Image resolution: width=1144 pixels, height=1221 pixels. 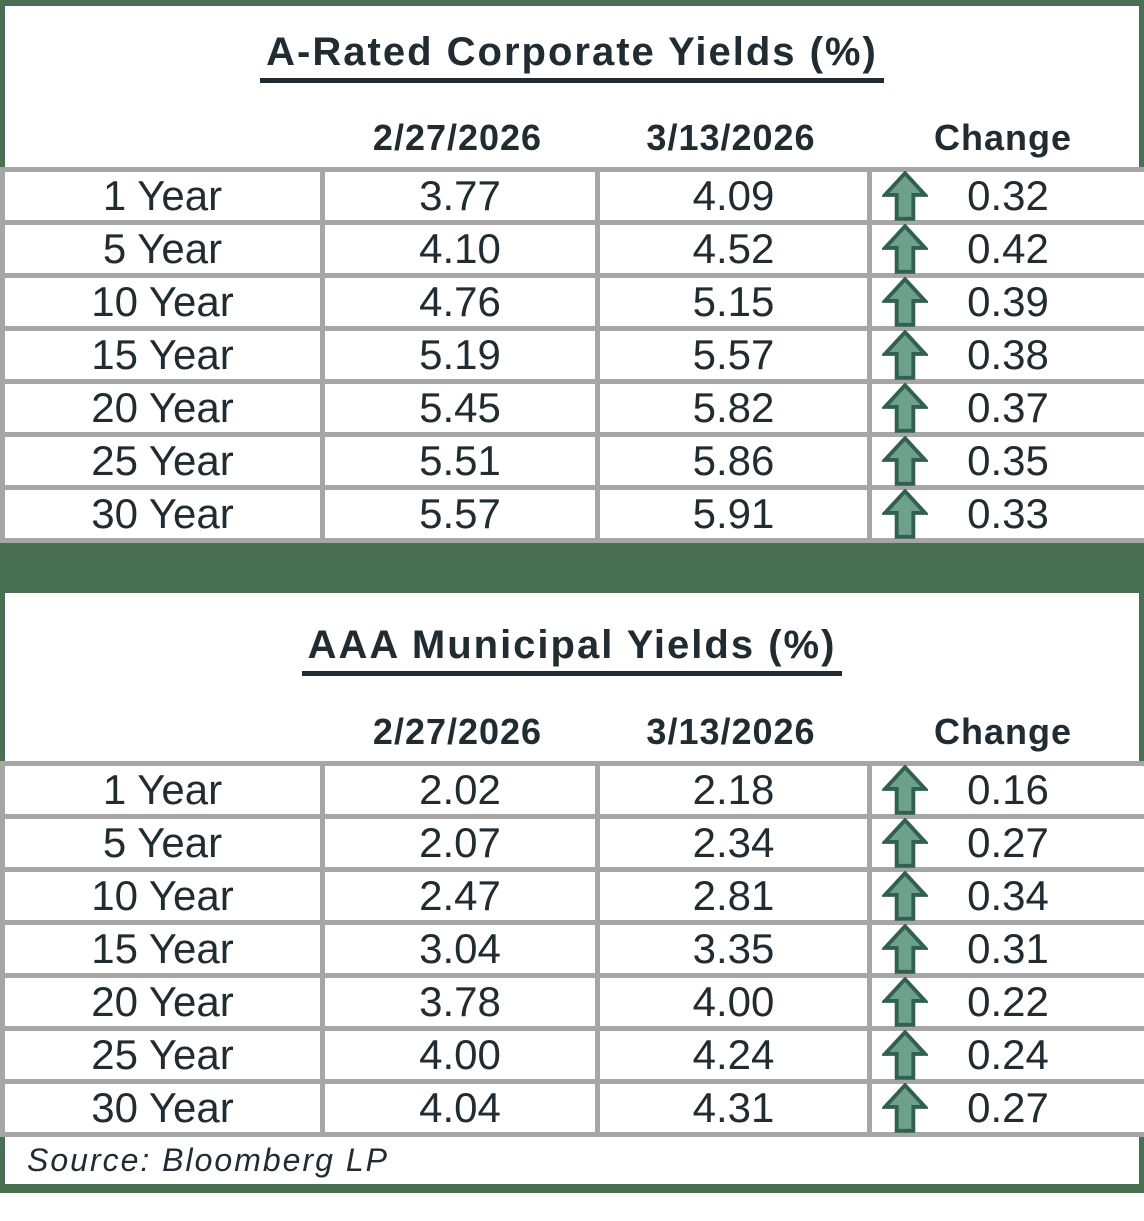 What do you see at coordinates (572, 732) in the screenshot?
I see `municipal-column-headers: 2/27/2026 3/13/2026 Change` at bounding box center [572, 732].